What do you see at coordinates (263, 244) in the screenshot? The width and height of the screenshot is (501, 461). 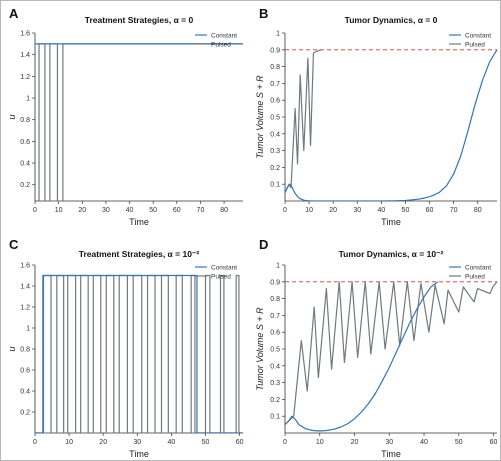 I see `panel-d-letter: D` at bounding box center [263, 244].